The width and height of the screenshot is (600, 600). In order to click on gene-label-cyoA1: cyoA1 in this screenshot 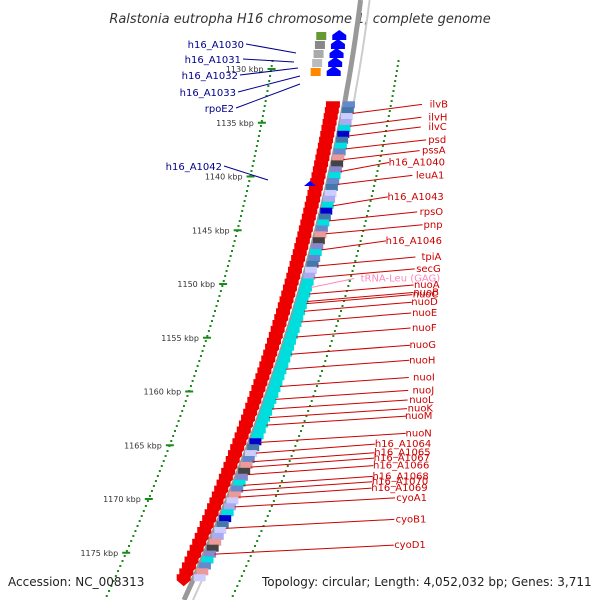, I will do `click(411, 498)`.